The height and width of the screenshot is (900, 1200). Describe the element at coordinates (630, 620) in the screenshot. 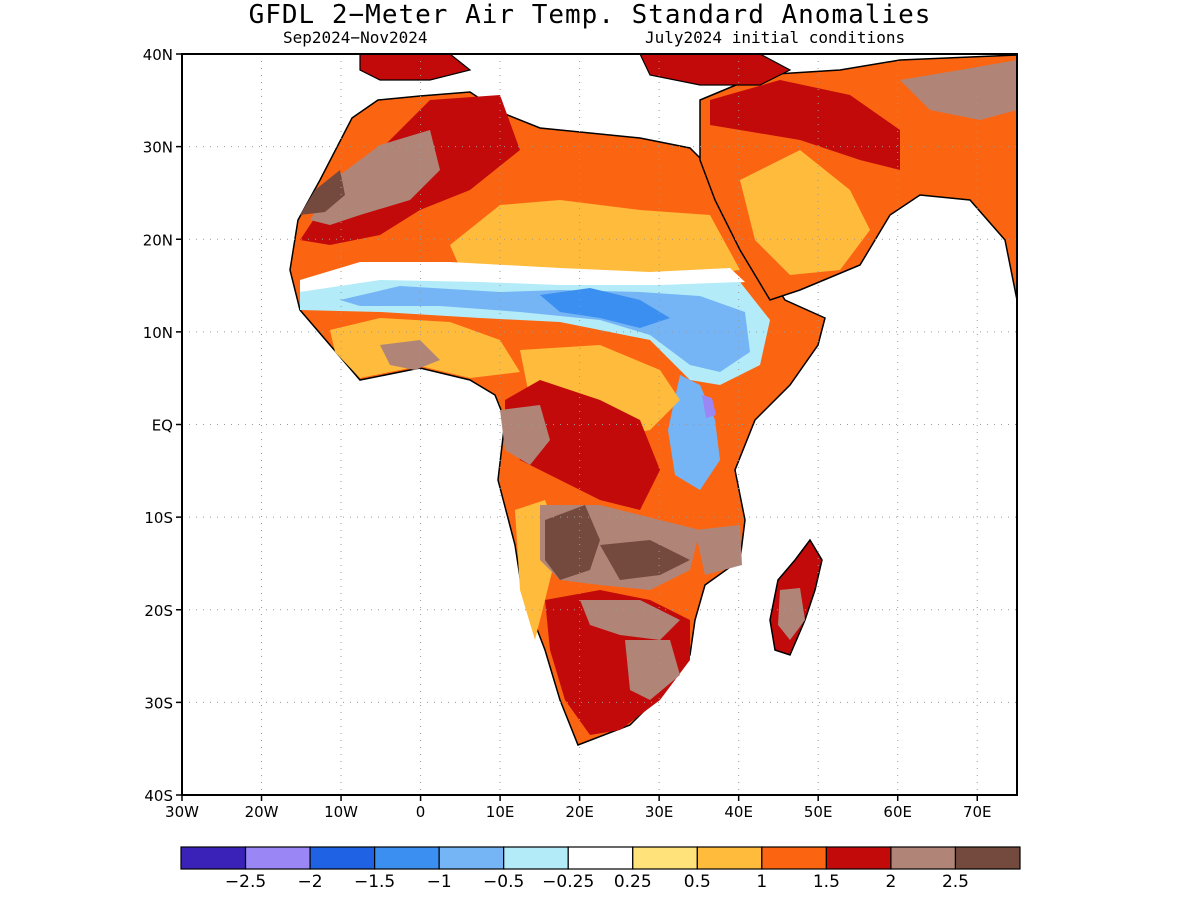

I see `anomaly-botswana-brown` at that location.